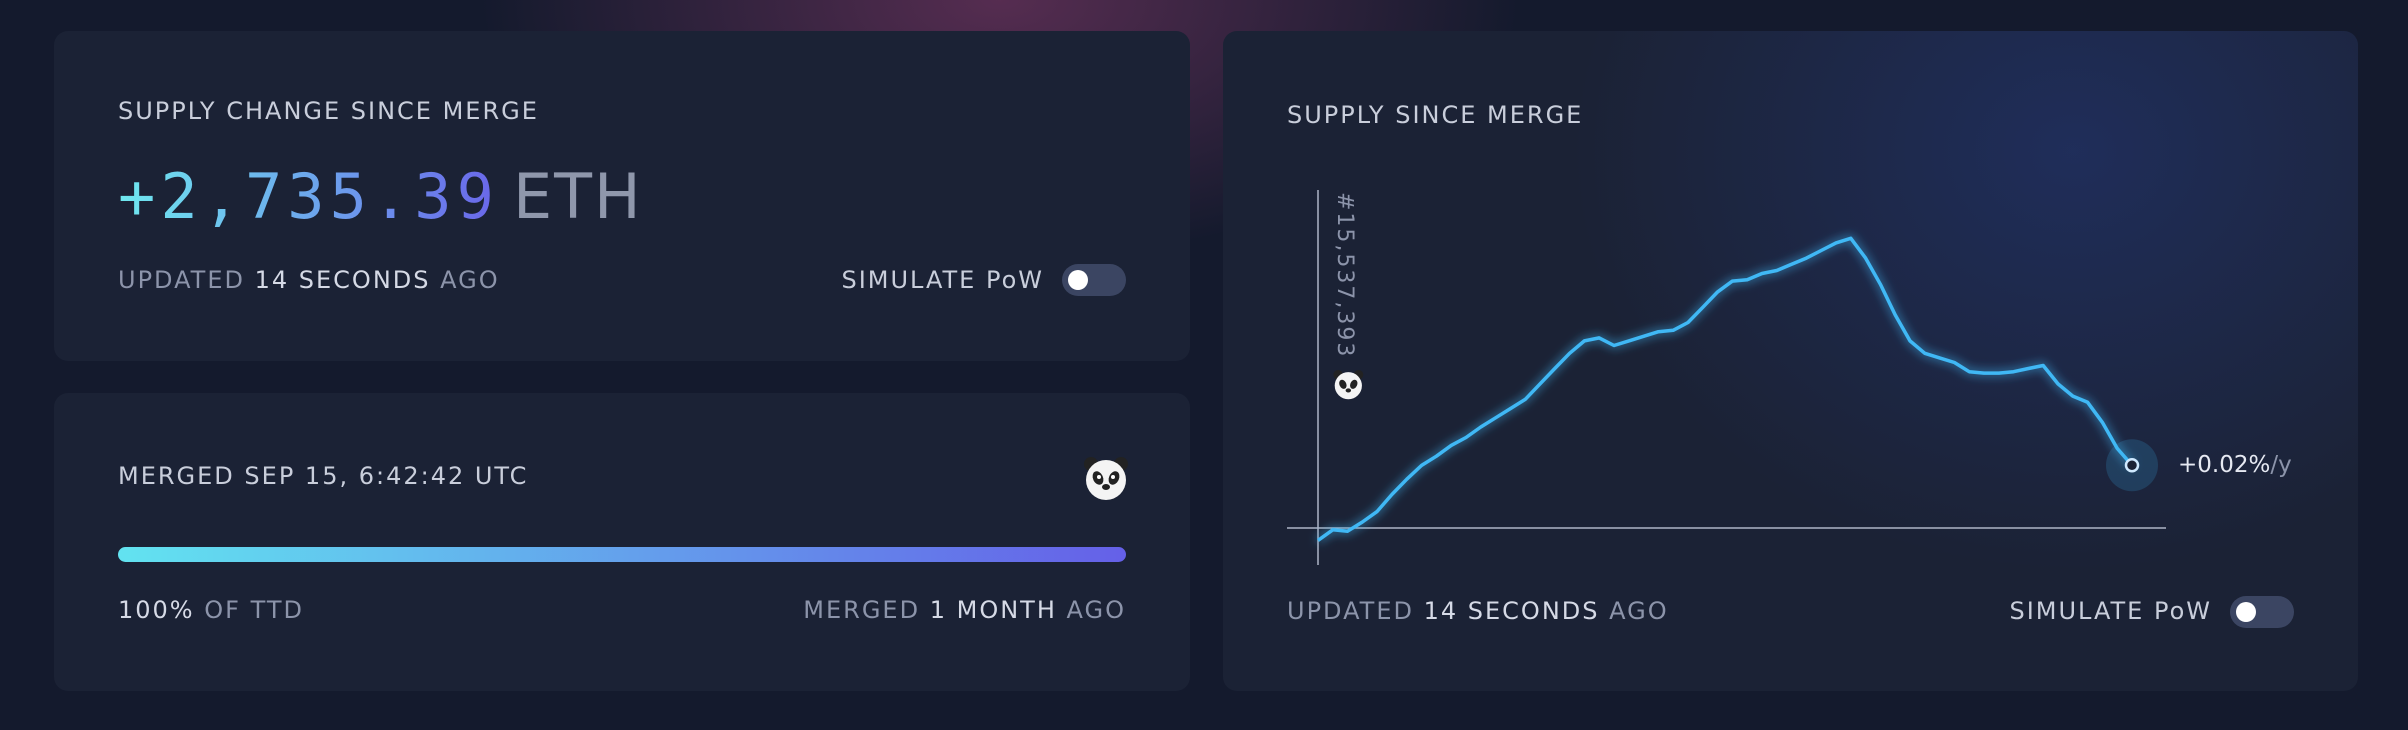  I want to click on merge-title: MERGED SEP 15, 6:42:42 UTC, so click(323, 476).